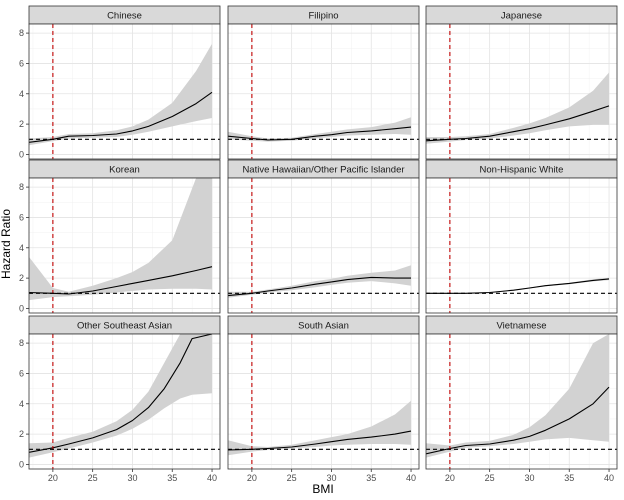 The height and width of the screenshot is (500, 624). I want to click on panel-filipino: Filipino, so click(323, 82).